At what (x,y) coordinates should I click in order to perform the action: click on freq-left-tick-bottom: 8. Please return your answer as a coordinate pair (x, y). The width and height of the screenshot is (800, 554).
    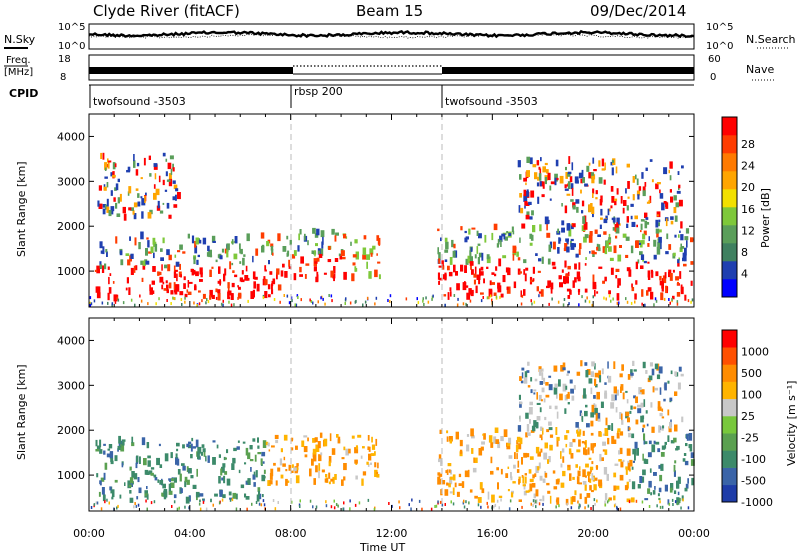
    Looking at the image, I should click on (63, 77).